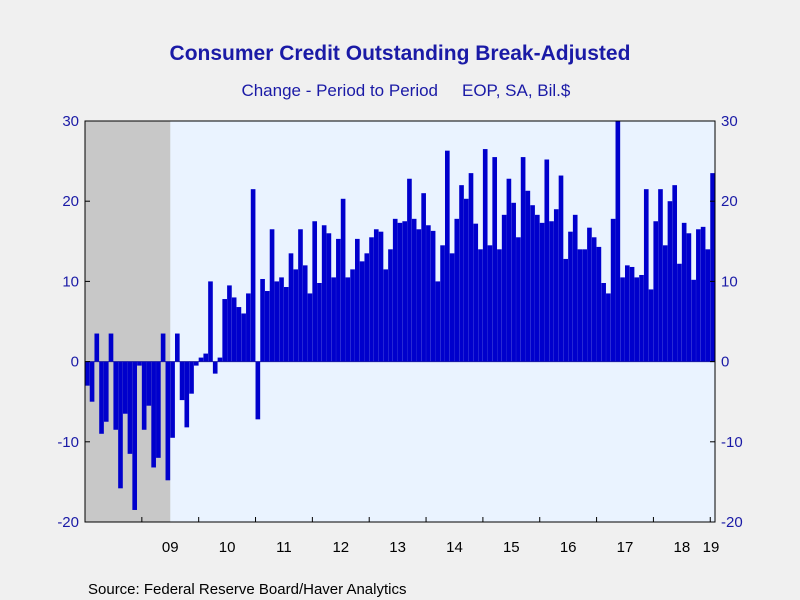 Image resolution: width=800 pixels, height=600 pixels. I want to click on x-tick-label: 18, so click(681, 547).